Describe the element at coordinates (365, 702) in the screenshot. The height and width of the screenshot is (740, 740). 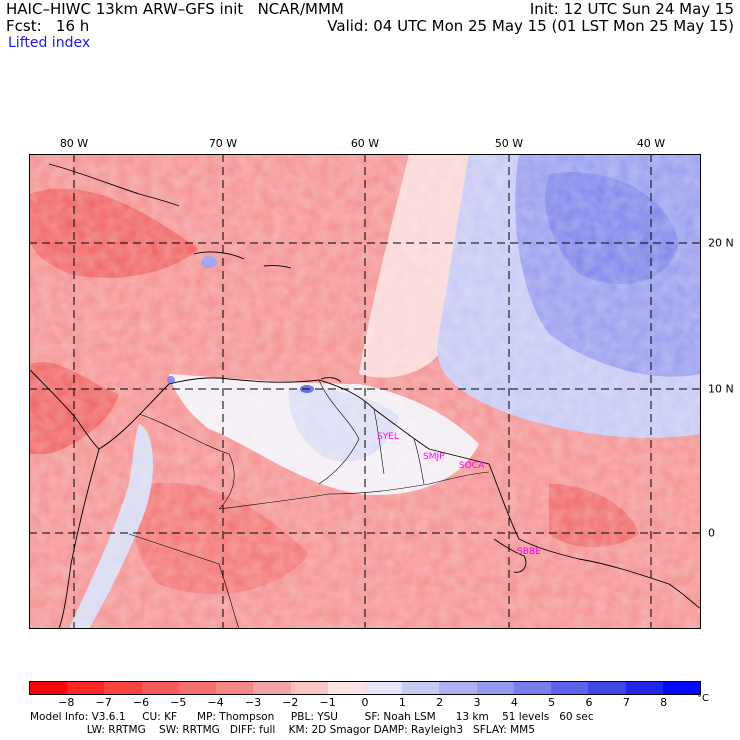
I see `colorbar-tick-label: 0` at that location.